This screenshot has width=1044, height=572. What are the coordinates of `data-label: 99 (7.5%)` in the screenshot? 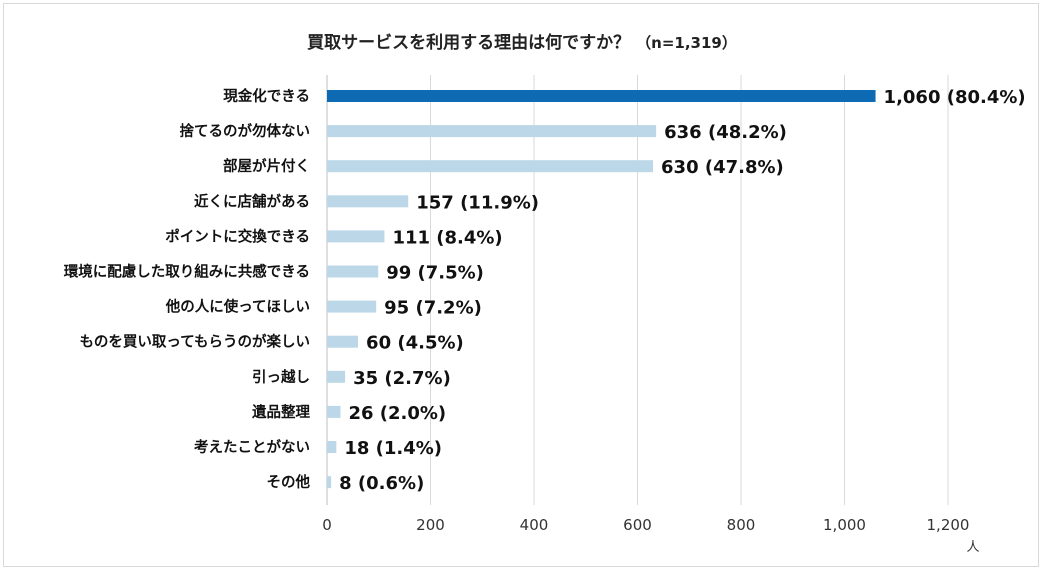 It's located at (435, 273).